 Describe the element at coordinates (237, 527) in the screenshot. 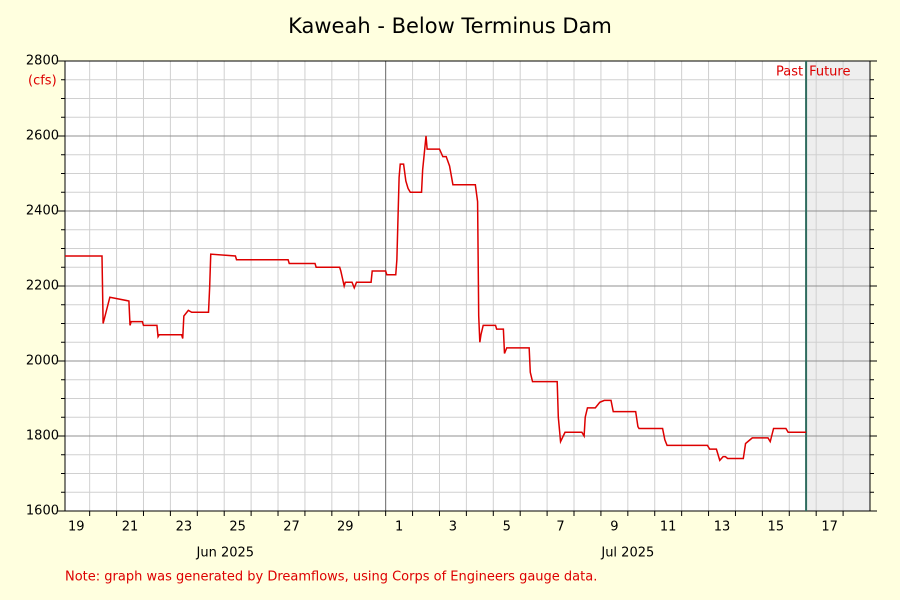

I see `x-tick-label: 25` at that location.